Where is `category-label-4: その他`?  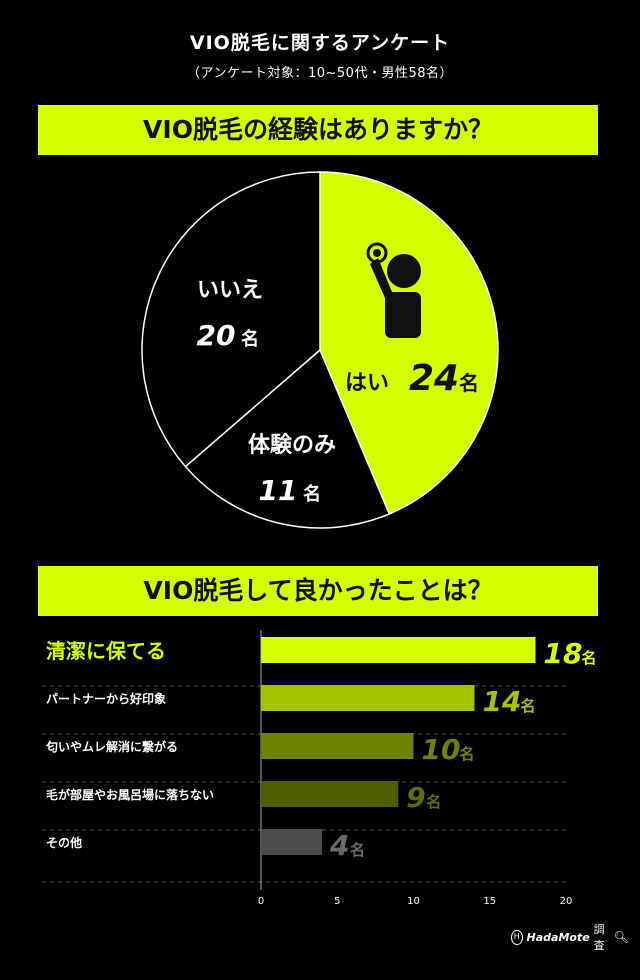 category-label-4: その他 is located at coordinates (64, 842).